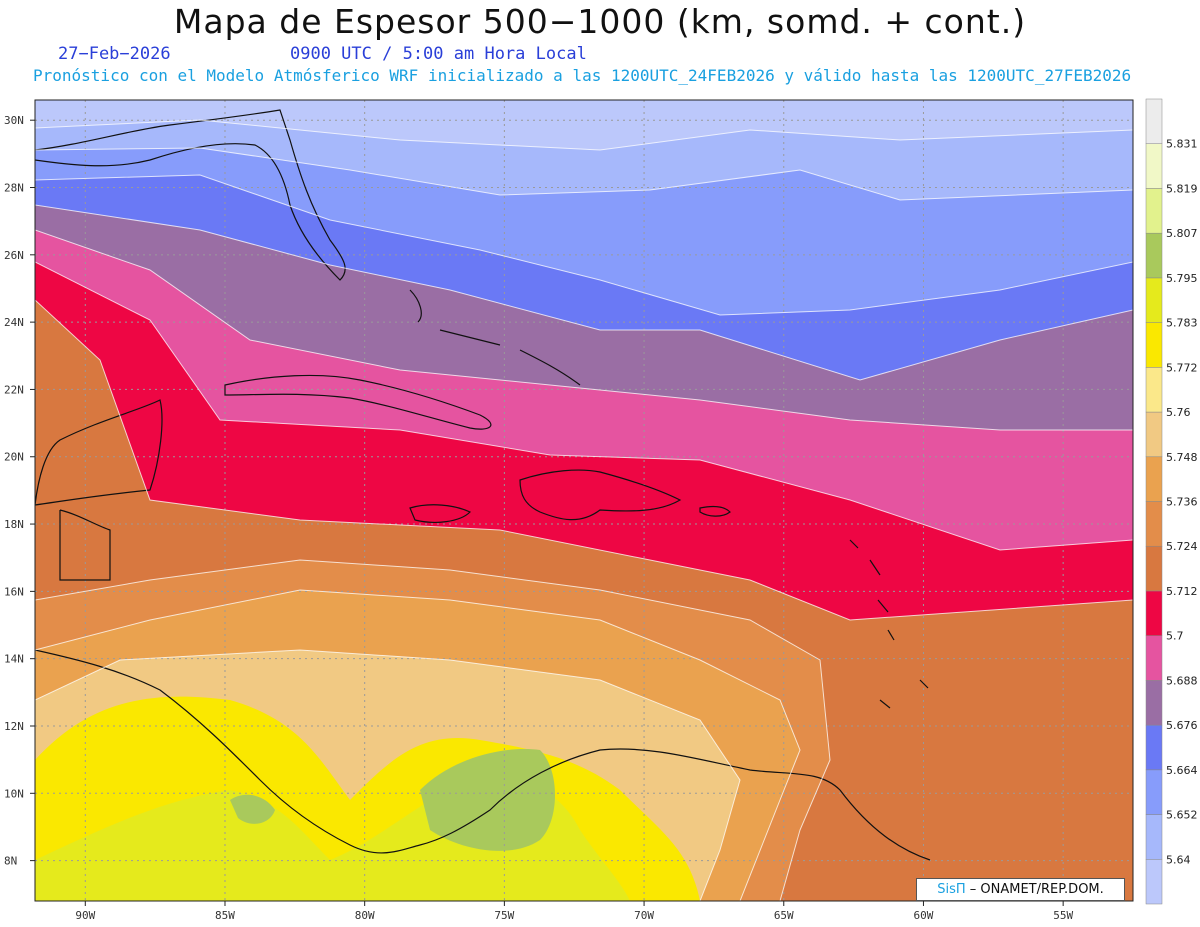  What do you see at coordinates (1182, 278) in the screenshot?
I see `legend-level-label: 5.795` at bounding box center [1182, 278].